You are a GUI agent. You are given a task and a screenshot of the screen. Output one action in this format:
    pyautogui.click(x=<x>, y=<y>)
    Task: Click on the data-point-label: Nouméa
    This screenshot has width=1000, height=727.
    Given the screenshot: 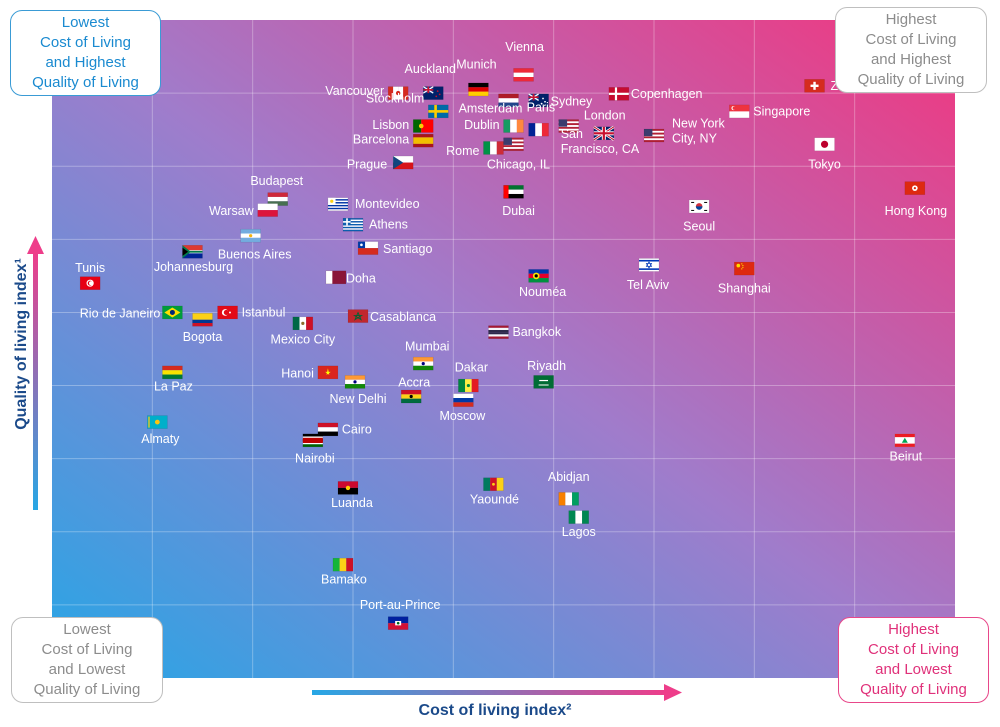 What is the action you would take?
    pyautogui.click(x=542, y=292)
    